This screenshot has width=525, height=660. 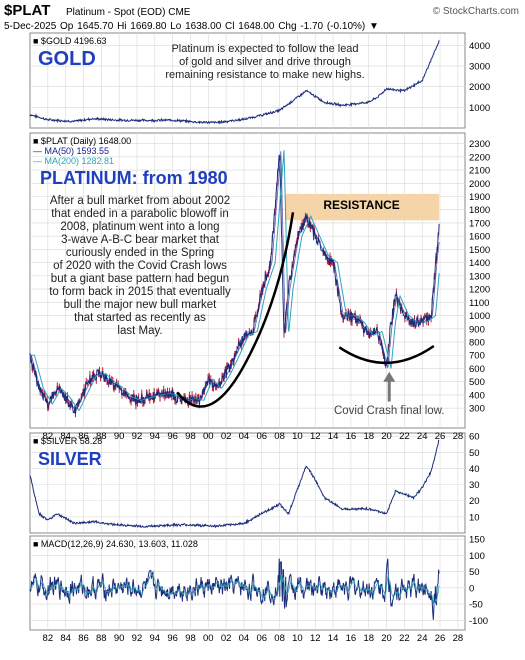 I want to click on symbol-title: $PLAT, so click(x=27, y=10).